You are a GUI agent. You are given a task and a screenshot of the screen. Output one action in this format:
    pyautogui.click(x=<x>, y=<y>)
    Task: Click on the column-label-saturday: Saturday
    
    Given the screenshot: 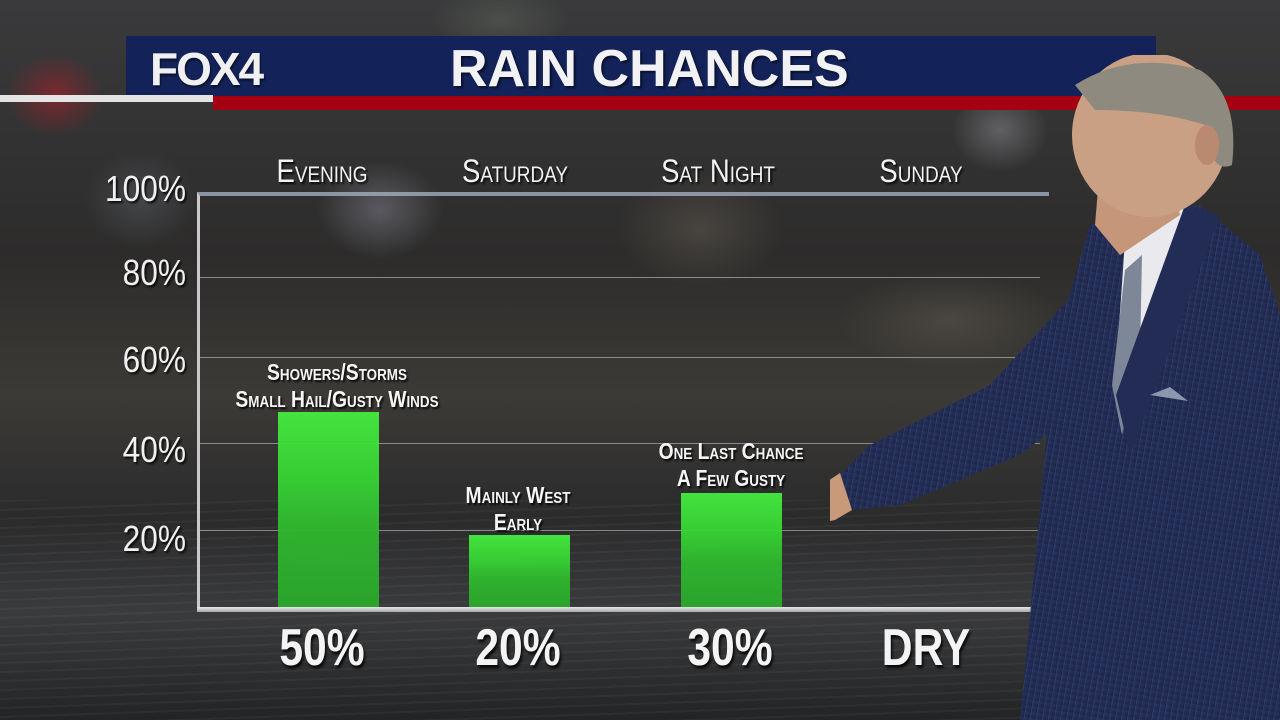 What is the action you would take?
    pyautogui.click(x=515, y=171)
    